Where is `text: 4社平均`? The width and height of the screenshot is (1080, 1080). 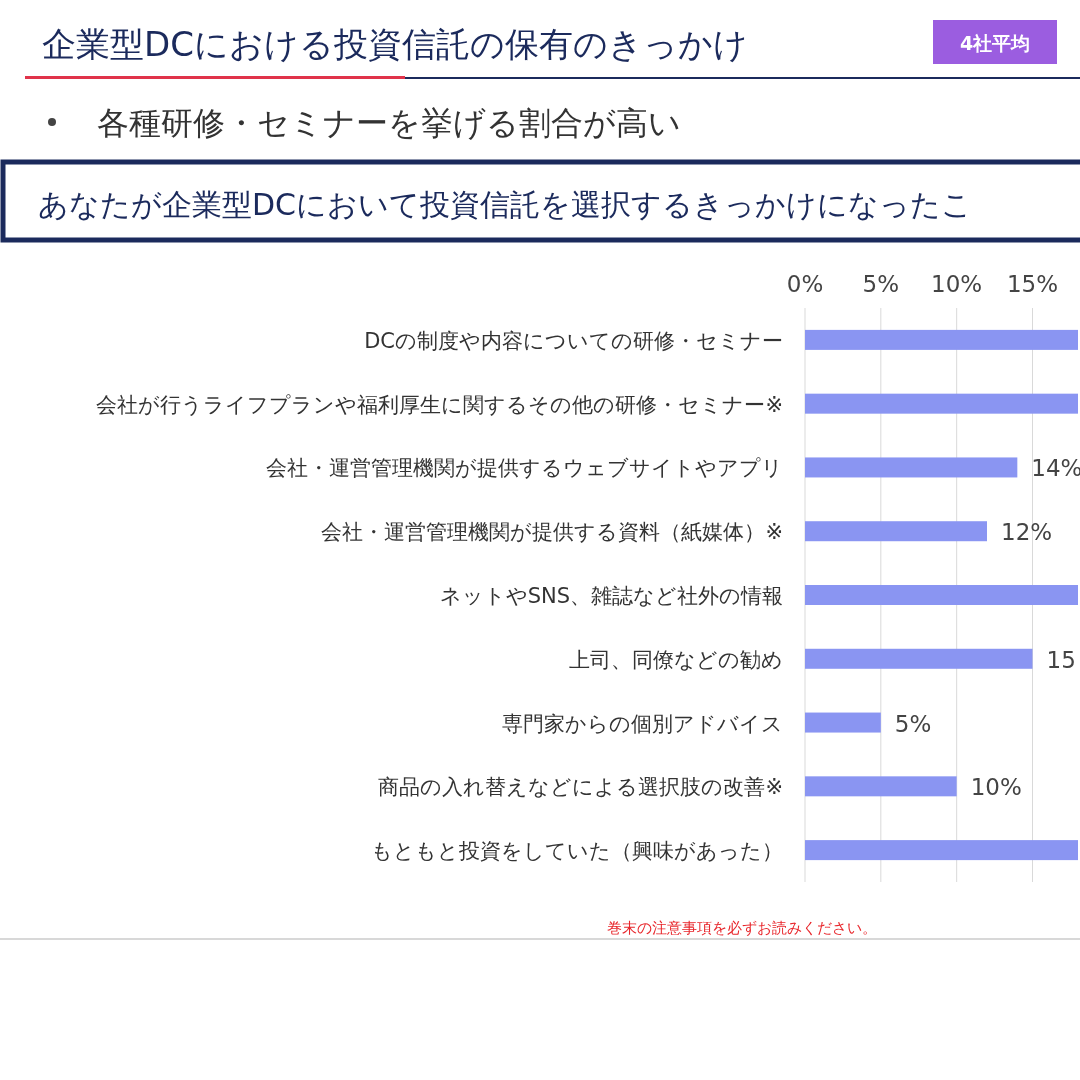 text: 4社平均 is located at coordinates (995, 43).